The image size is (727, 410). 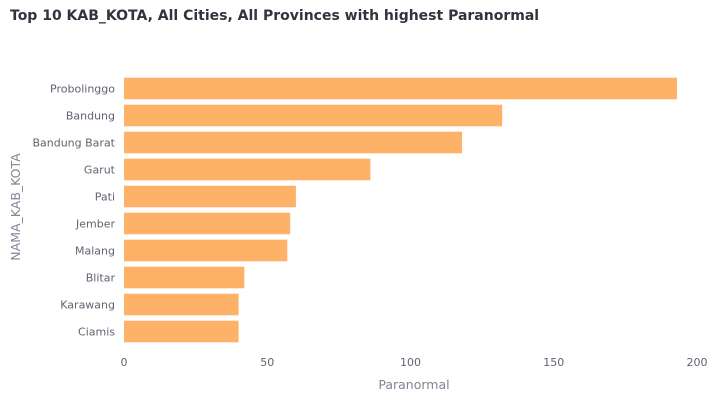 I want to click on x-tick-label: 100, so click(x=410, y=362).